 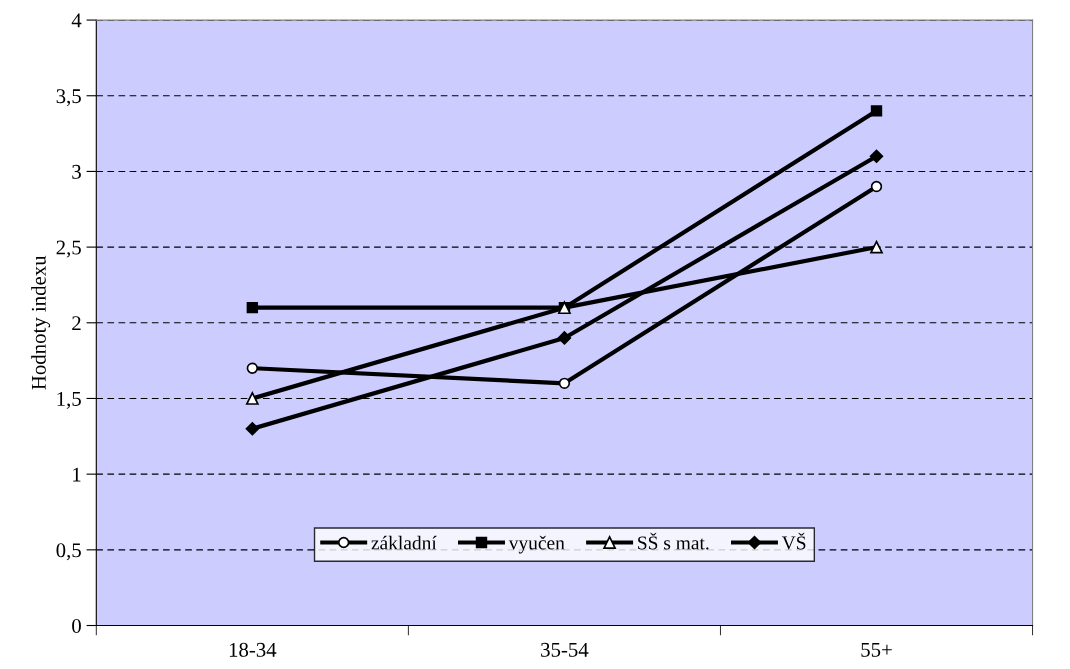 I want to click on y-tick-label: 2, so click(x=76, y=323).